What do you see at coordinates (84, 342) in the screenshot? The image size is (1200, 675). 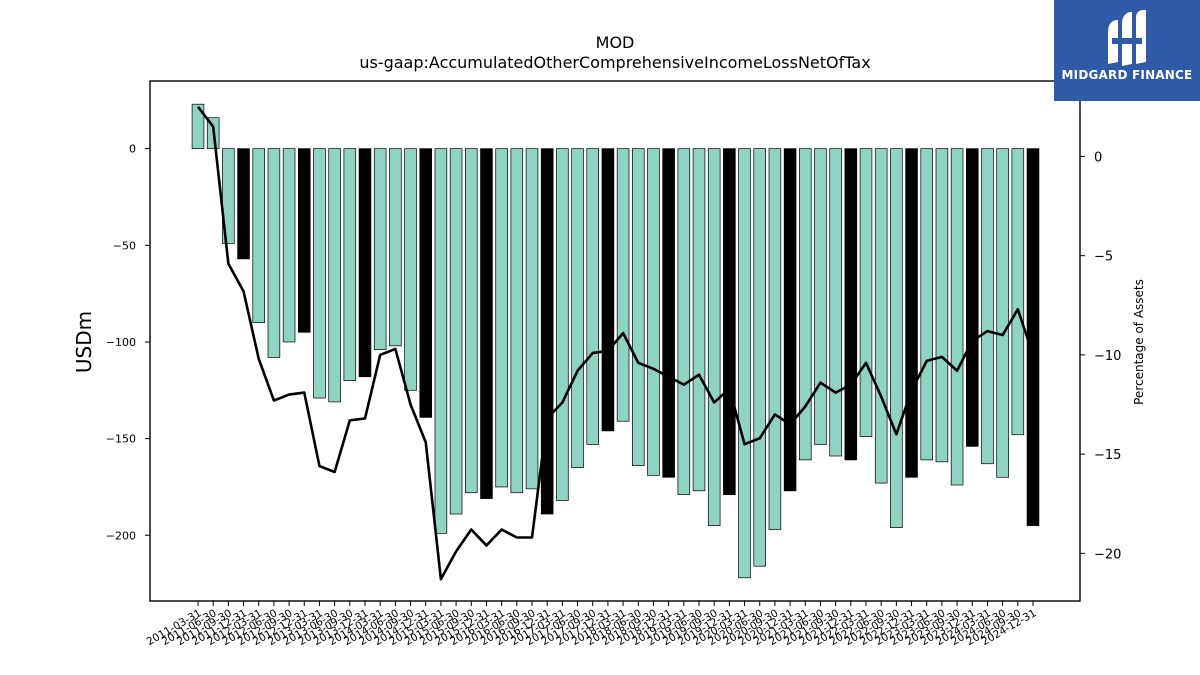 I see `y-axis-label: USDm` at bounding box center [84, 342].